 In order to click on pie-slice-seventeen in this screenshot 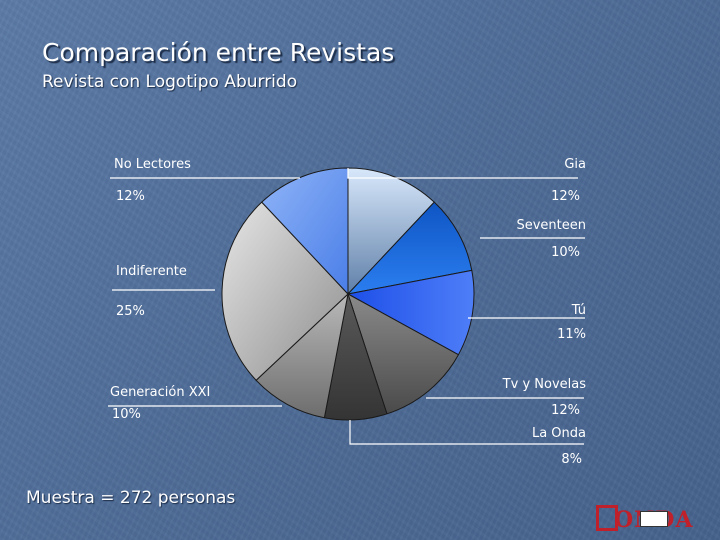, I will do `click(409, 248)`.